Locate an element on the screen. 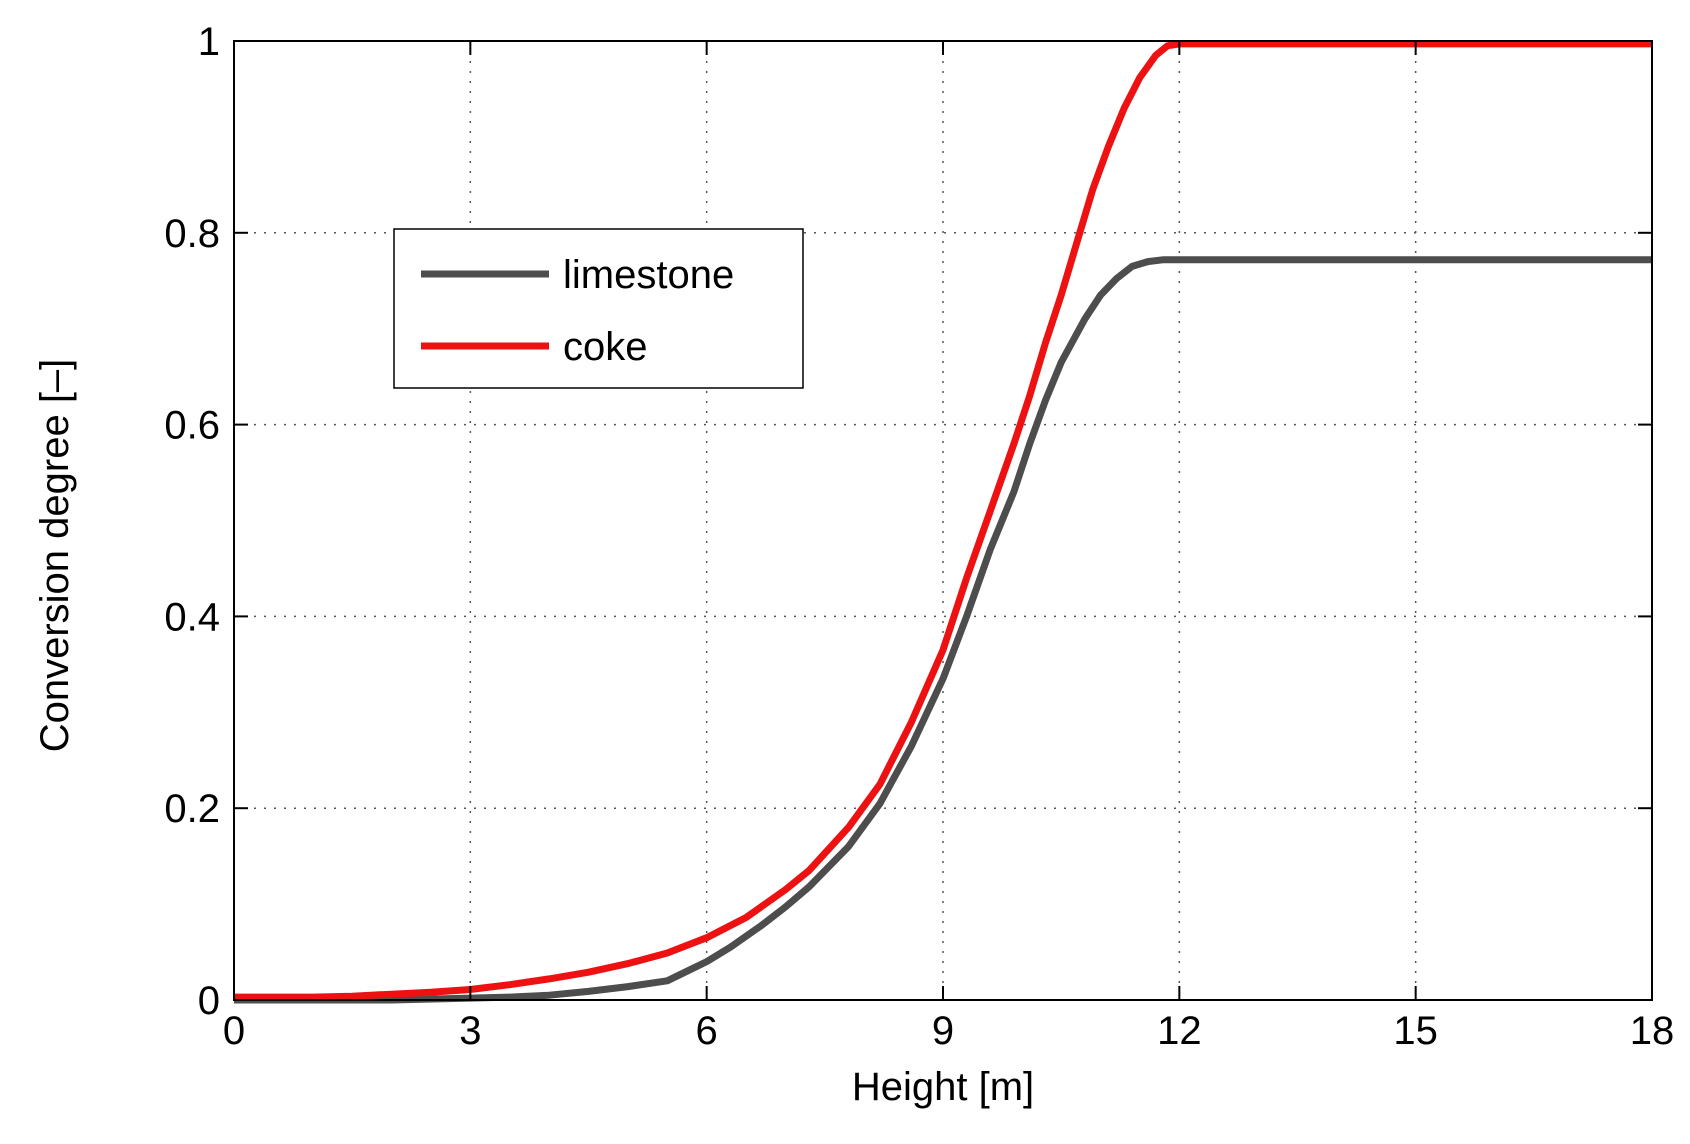  y-tick-label-0.8: 0.8 is located at coordinates (192, 234).